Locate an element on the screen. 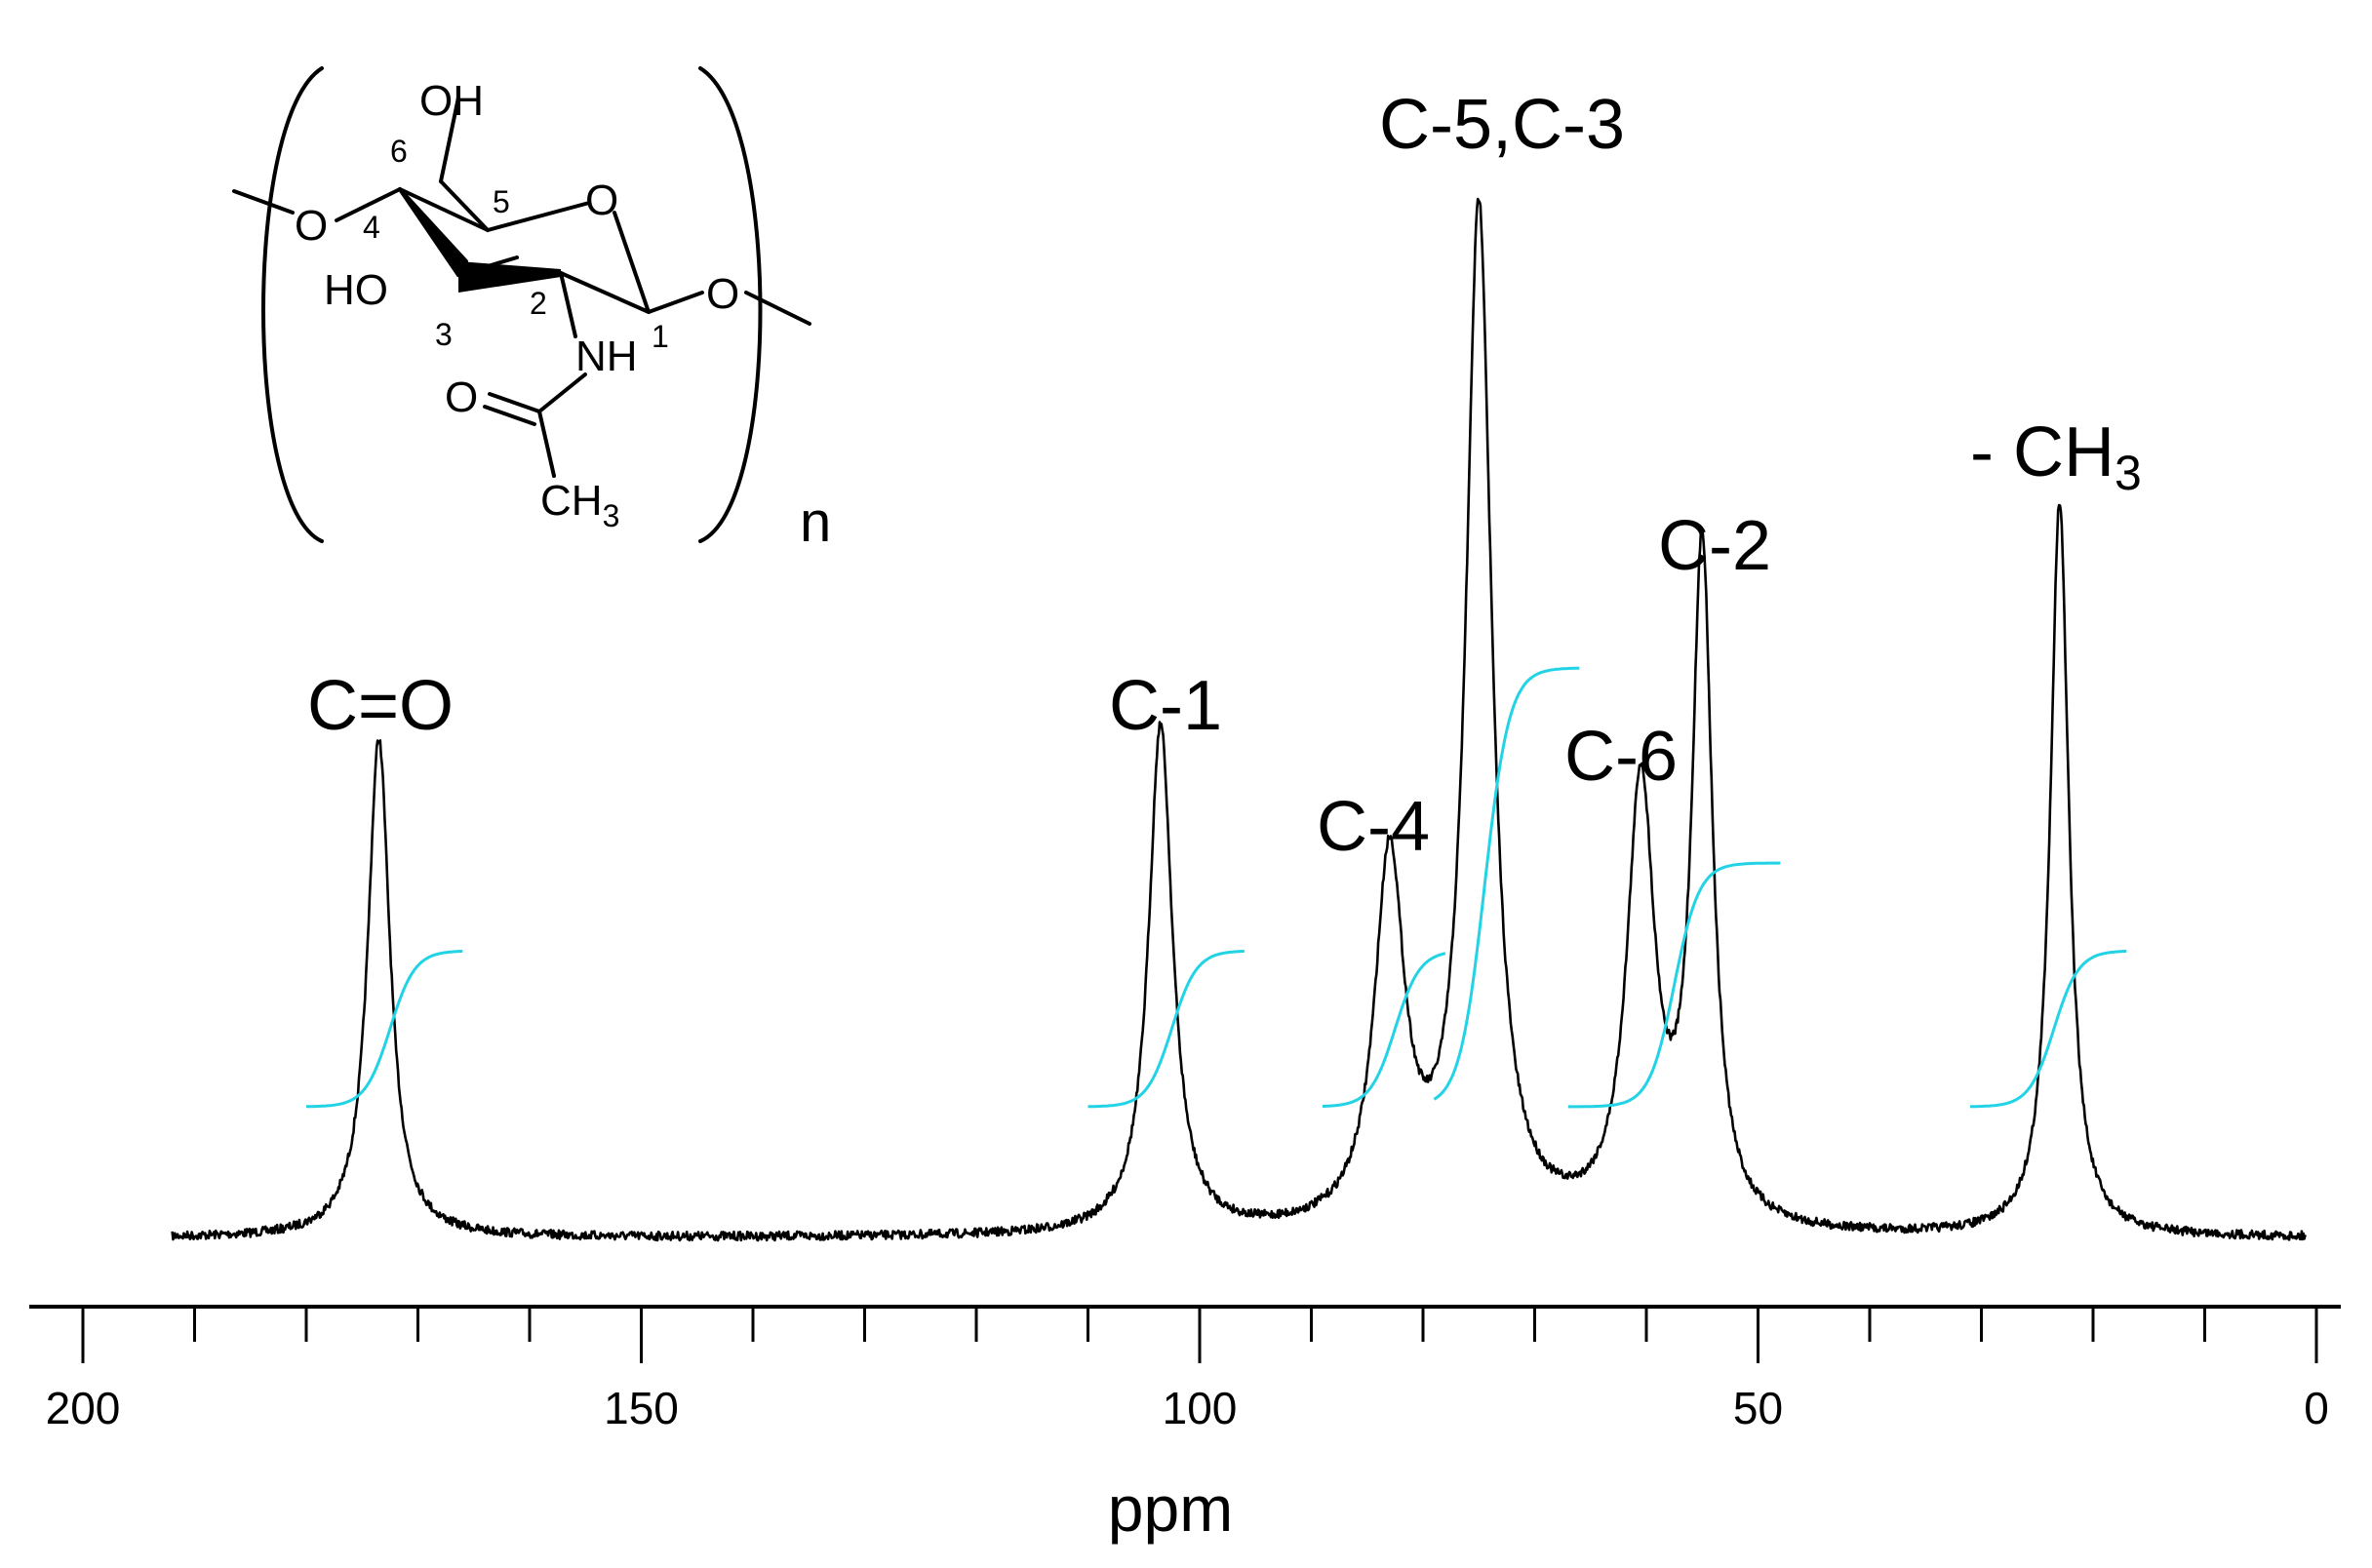 The width and height of the screenshot is (2372, 1568). carbon-number-4: 4 is located at coordinates (371, 227).